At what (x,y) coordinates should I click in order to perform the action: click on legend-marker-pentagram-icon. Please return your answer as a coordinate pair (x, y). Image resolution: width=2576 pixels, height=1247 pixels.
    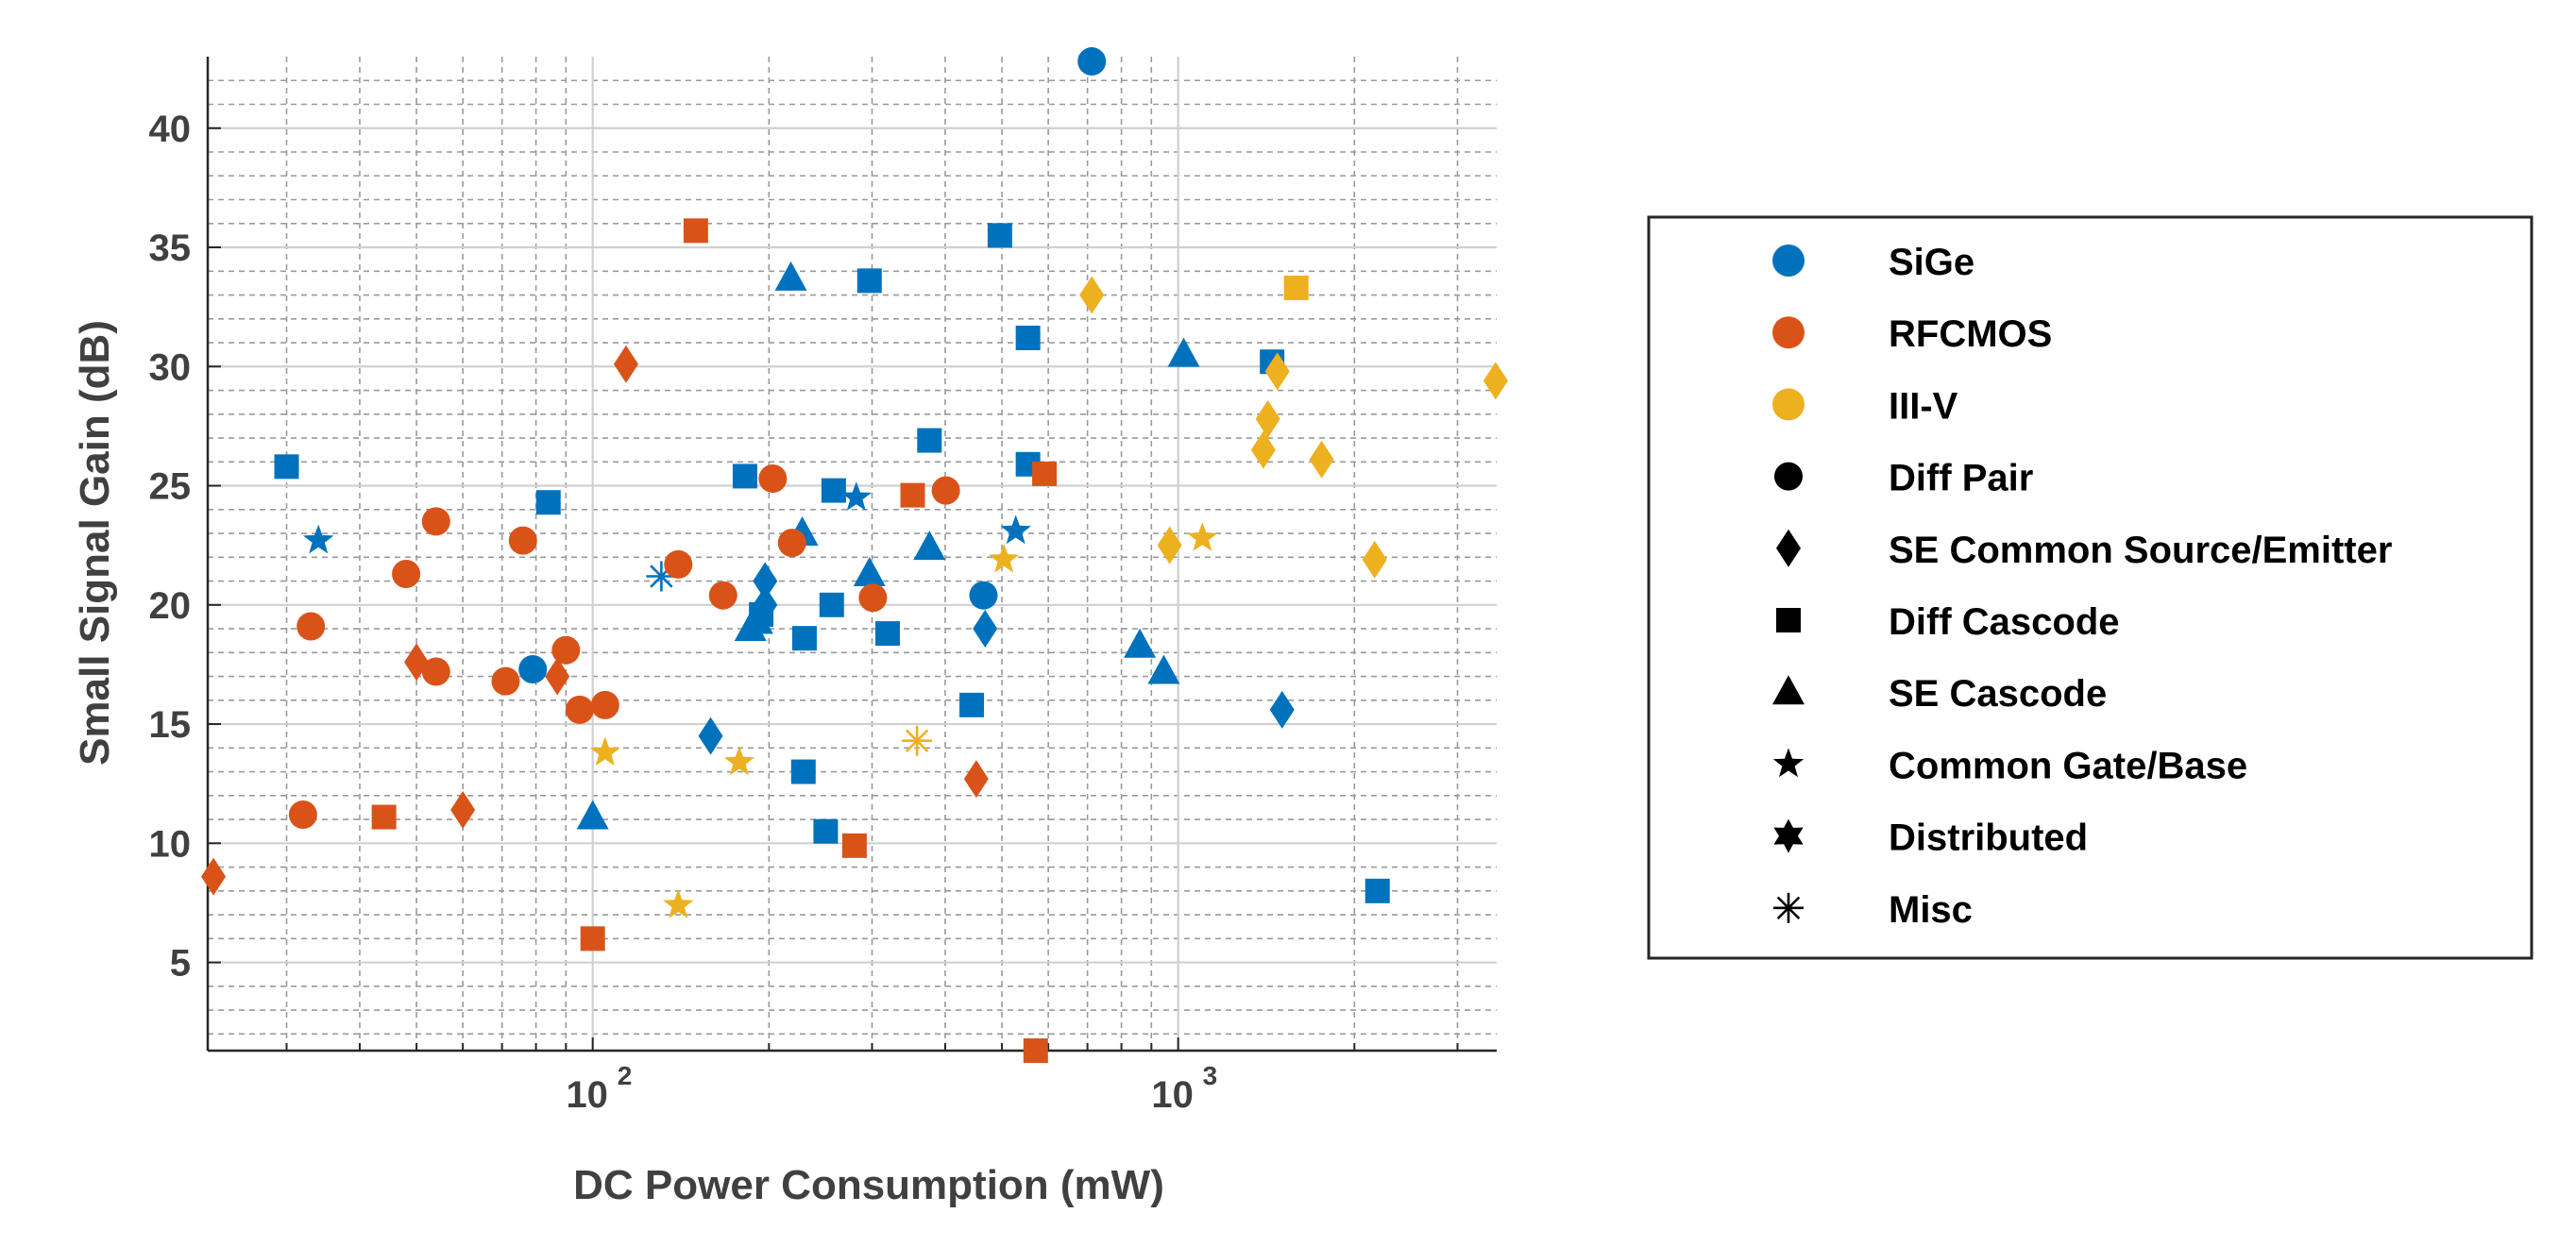
    Looking at the image, I should click on (1788, 763).